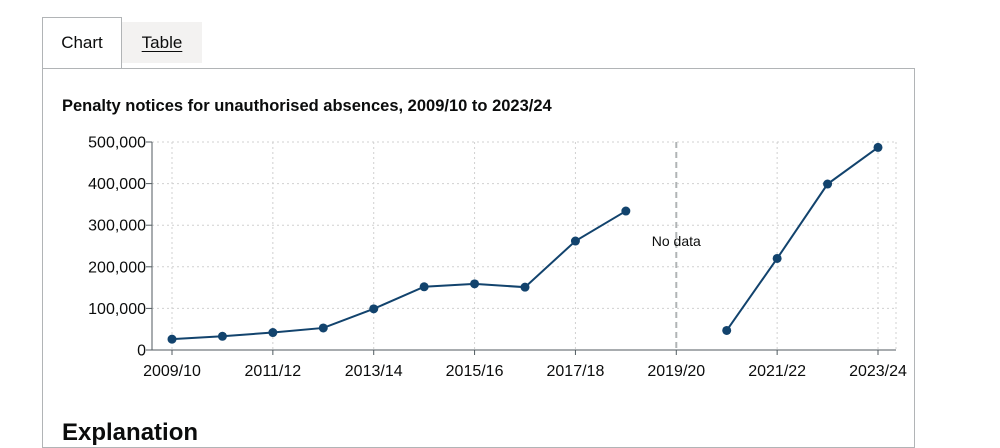 This screenshot has width=1000, height=448. I want to click on y-tick-label: 100,000, so click(117, 309).